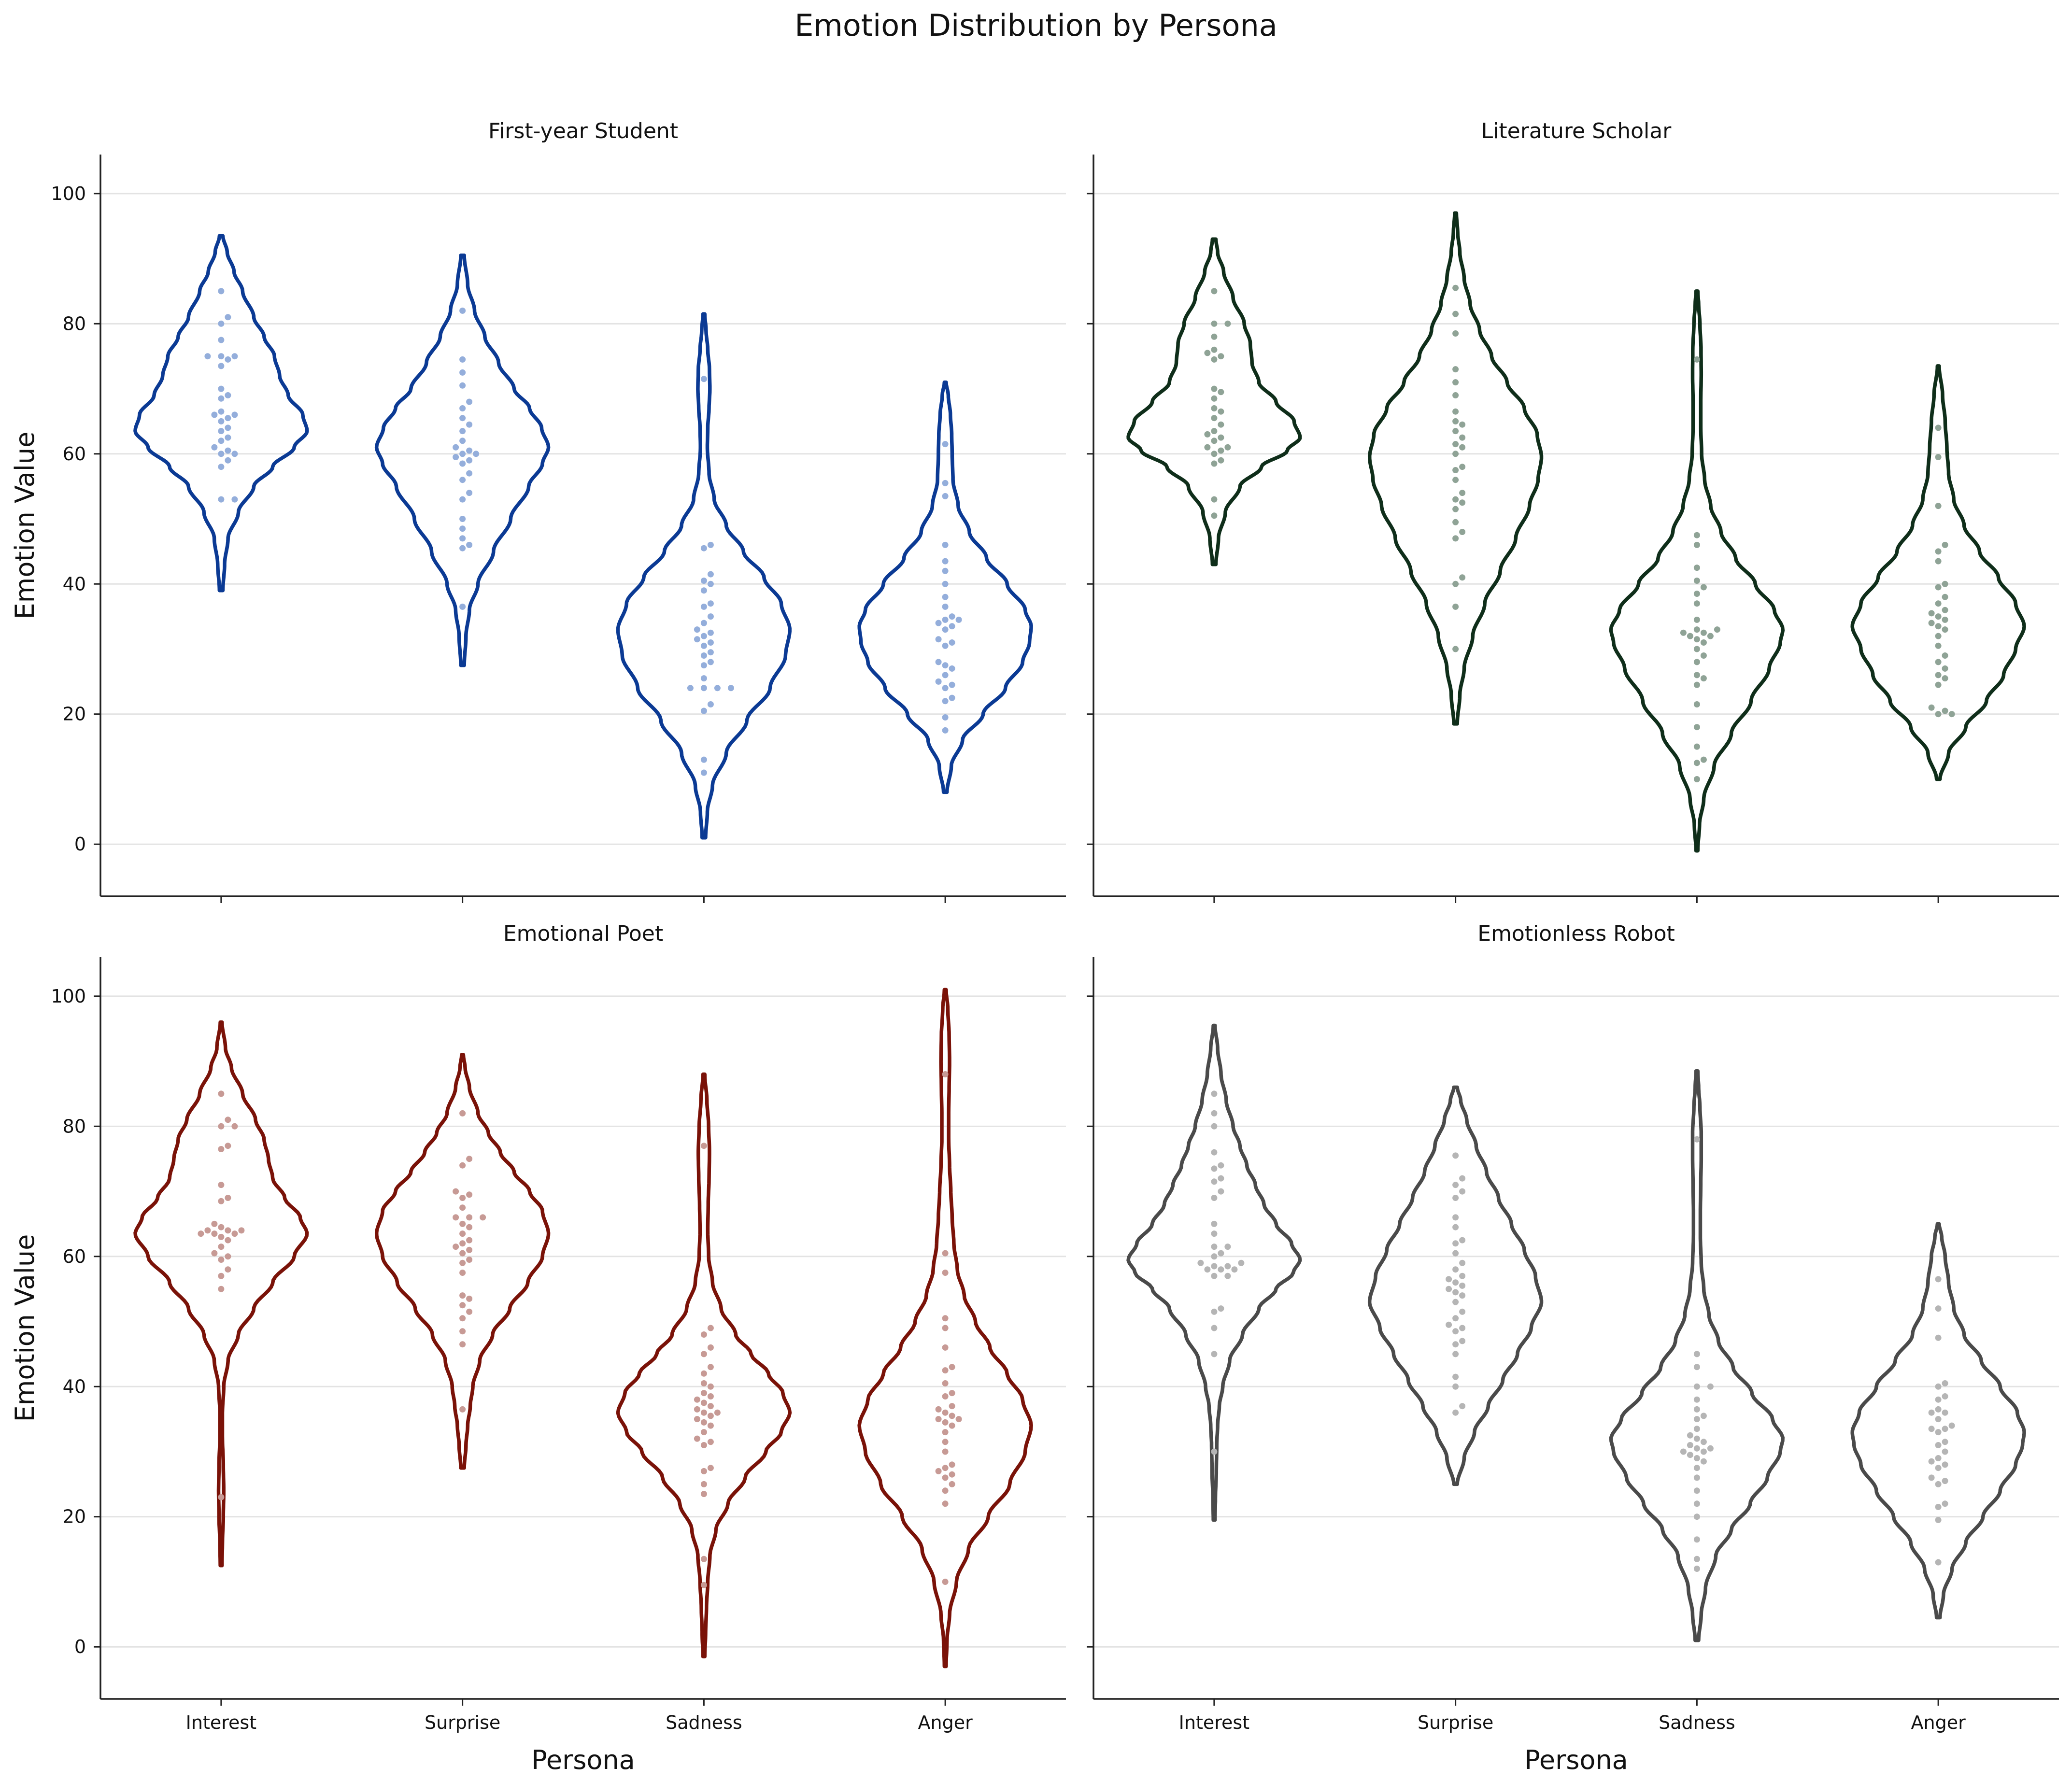 The width and height of the screenshot is (2072, 1781). I want to click on y-tick-label: 40, so click(74, 1386).